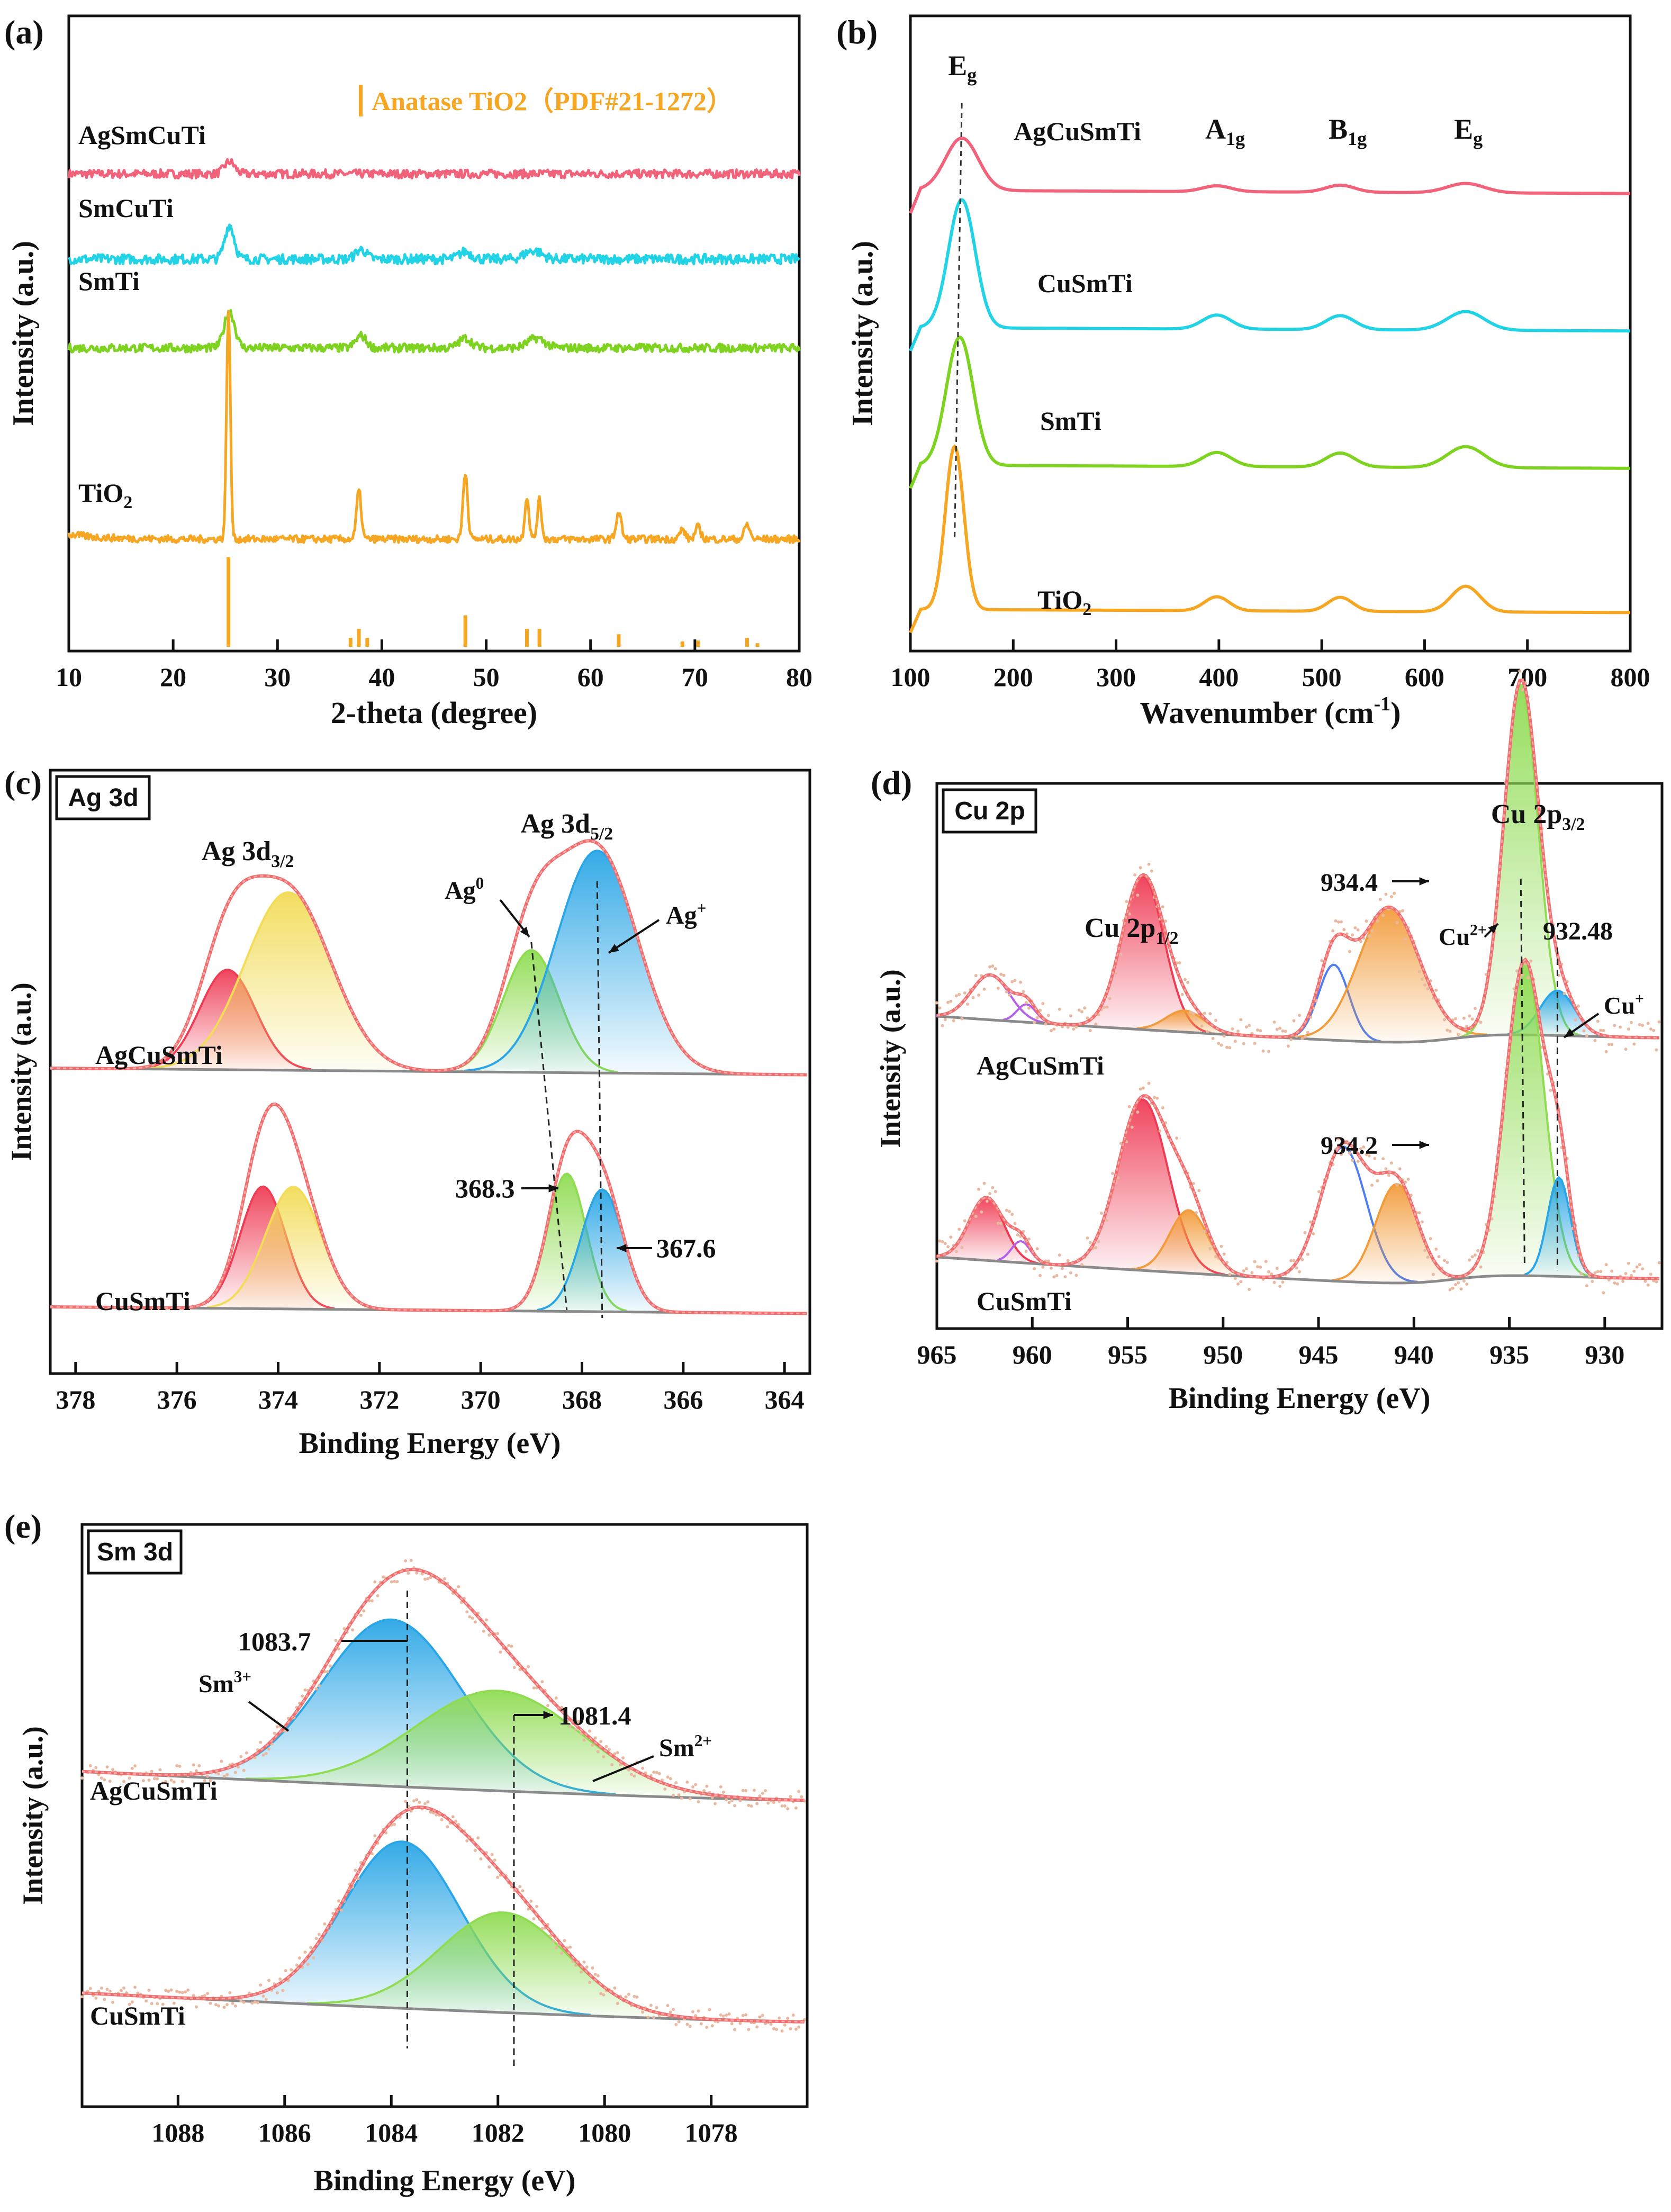 The image size is (1671, 2212). I want to click on panel-a-y-axis-label: Intensity (a.u.), so click(23, 333).